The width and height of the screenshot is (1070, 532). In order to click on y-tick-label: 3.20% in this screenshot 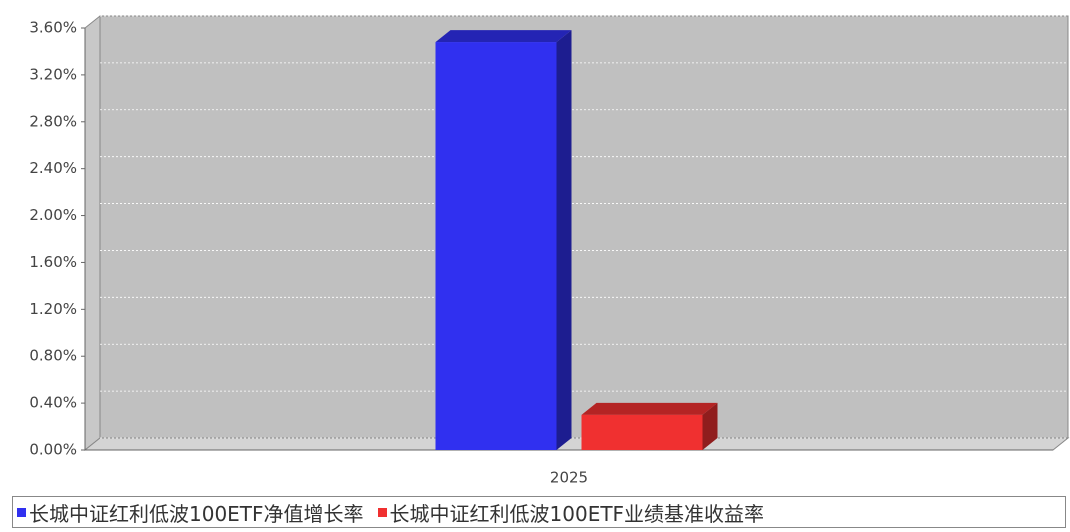, I will do `click(53, 74)`.